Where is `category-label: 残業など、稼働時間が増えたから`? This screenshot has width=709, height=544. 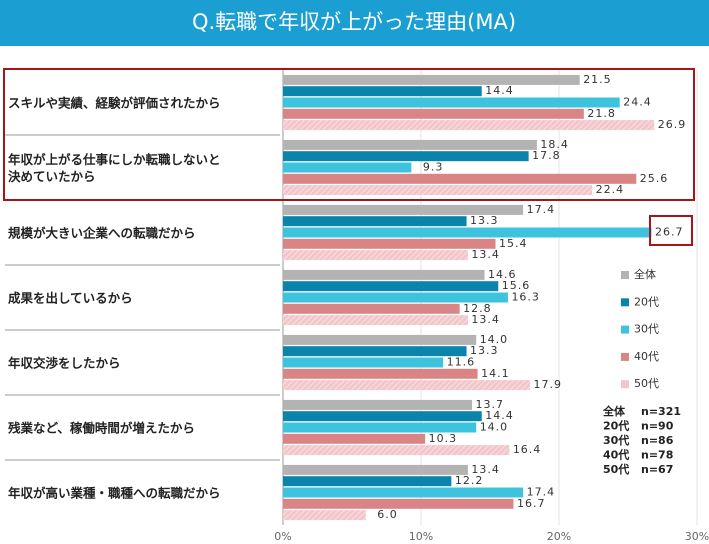
category-label: 残業など、稼働時間が増えたから is located at coordinates (101, 427).